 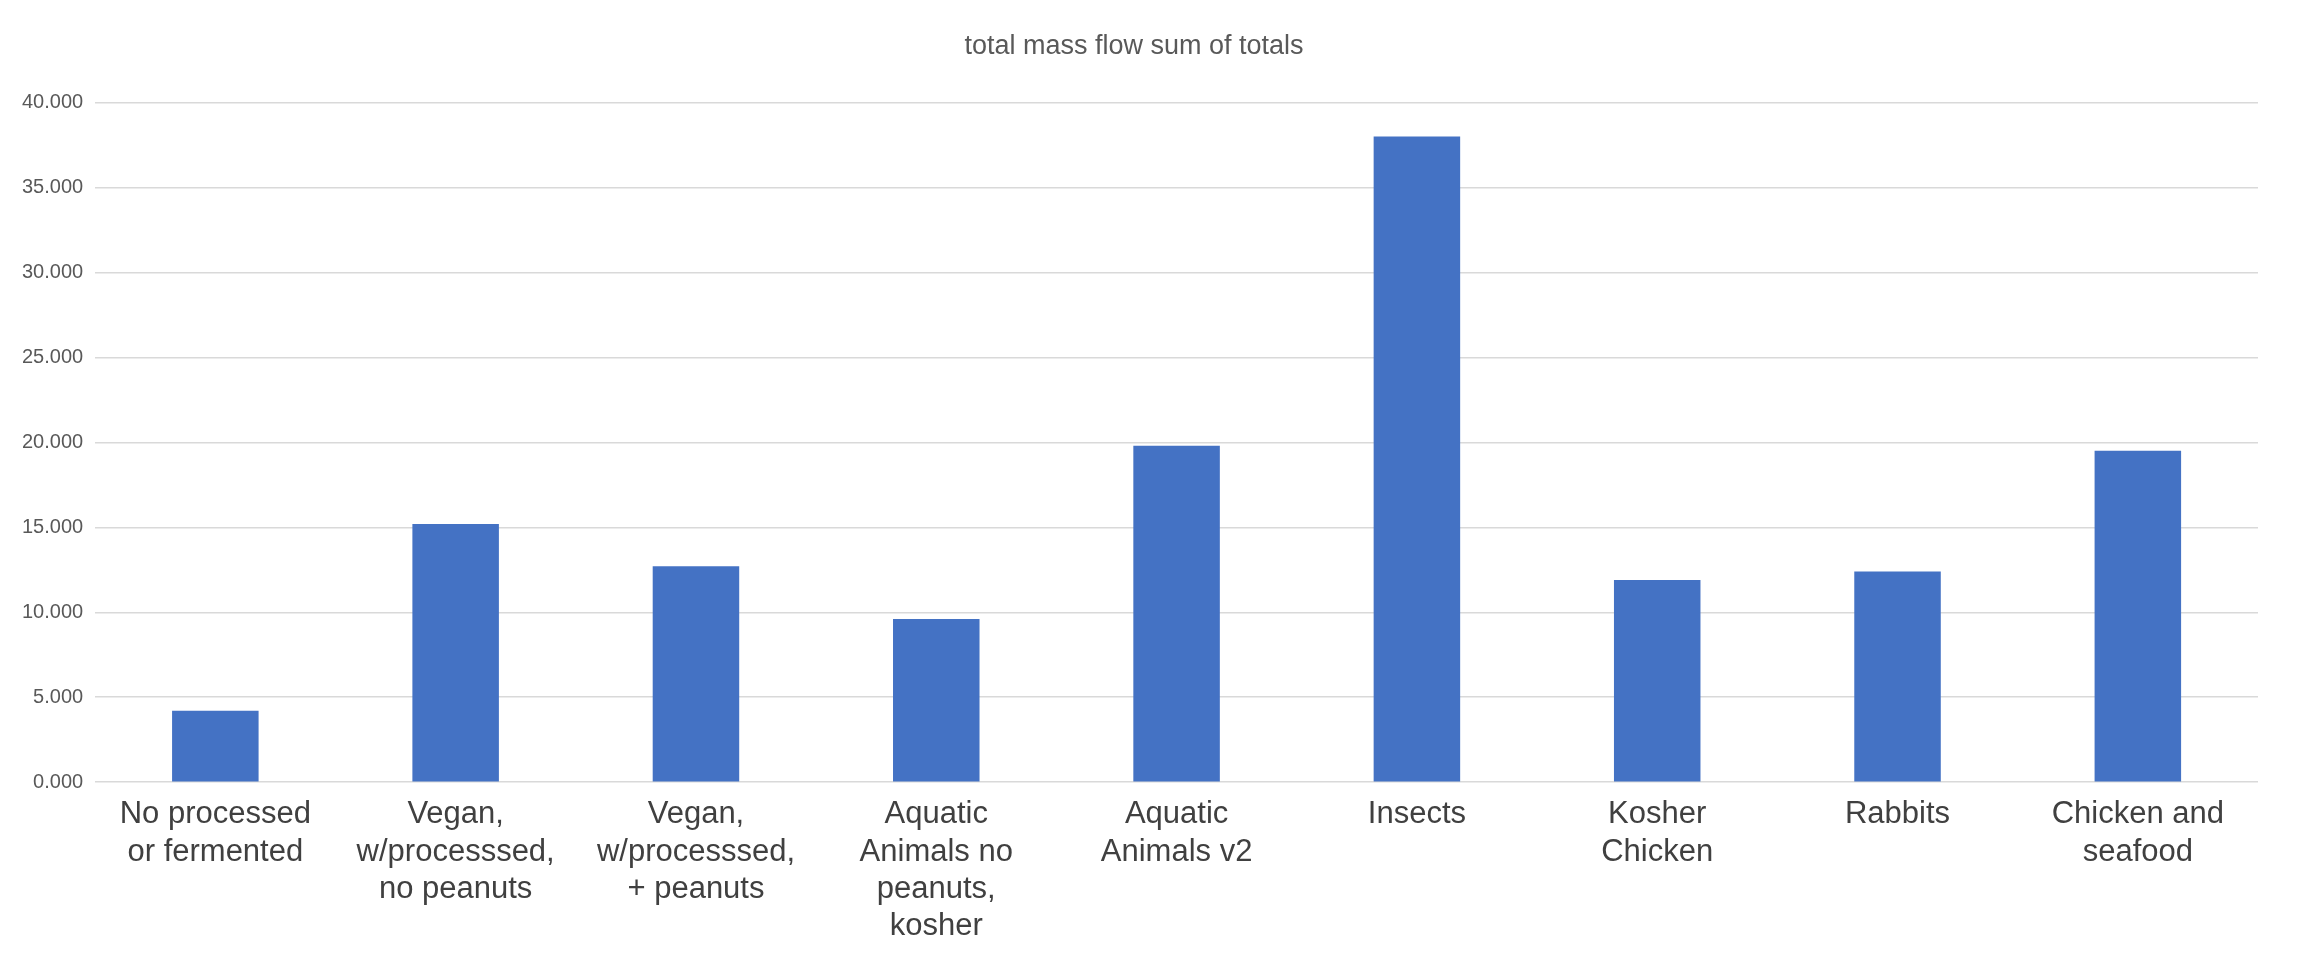 I want to click on x-tick-label: No processed or fermented, so click(x=215, y=831).